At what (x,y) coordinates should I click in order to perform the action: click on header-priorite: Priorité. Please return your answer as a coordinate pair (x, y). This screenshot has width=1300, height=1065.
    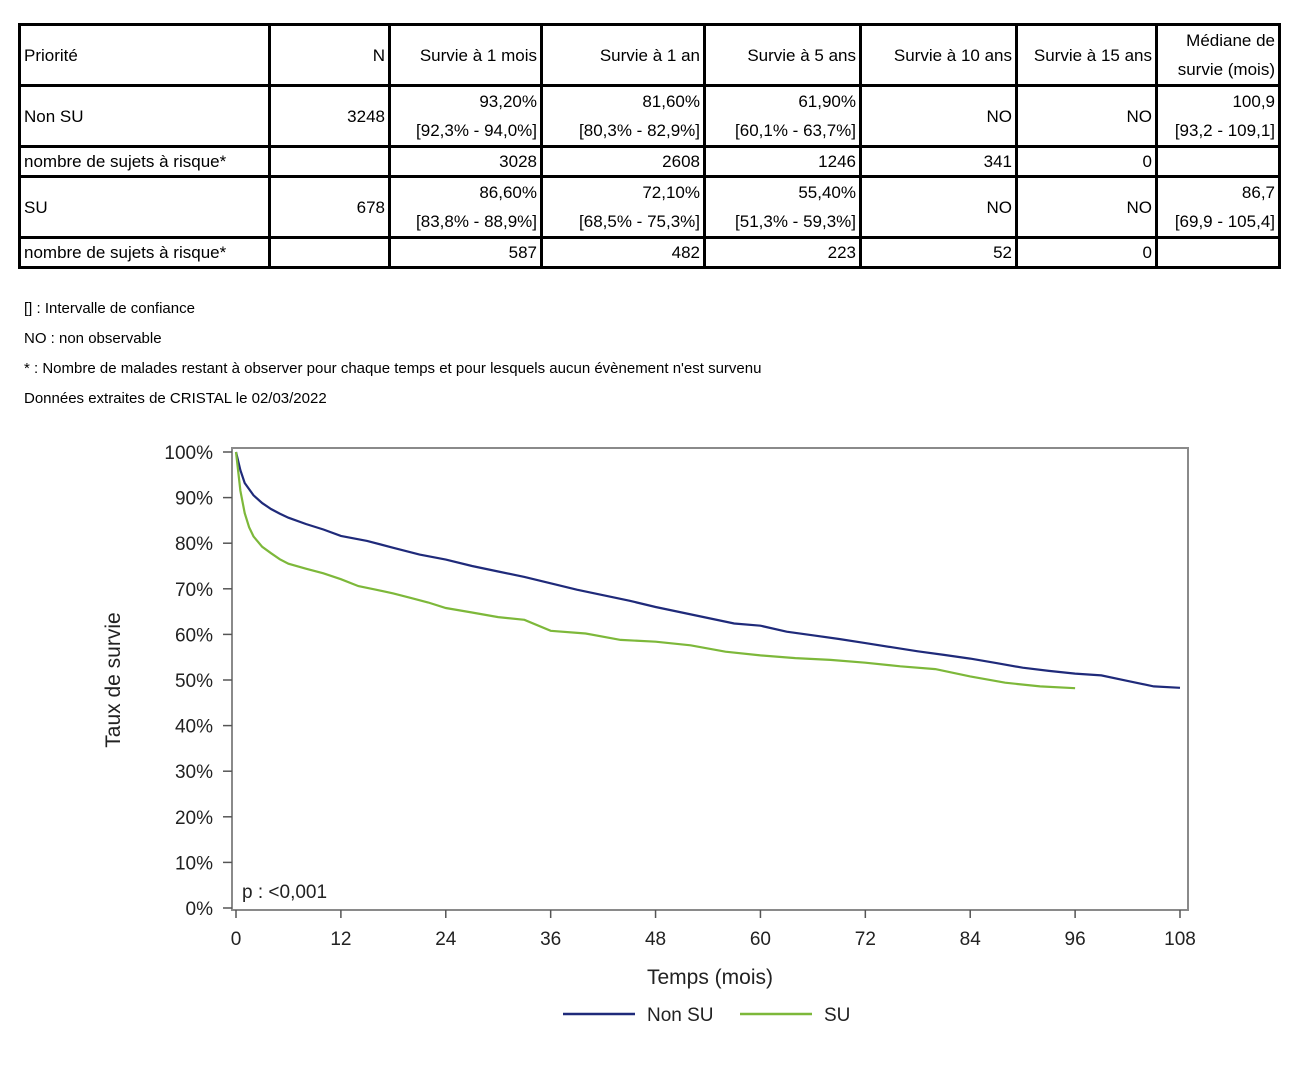
    Looking at the image, I should click on (144, 55).